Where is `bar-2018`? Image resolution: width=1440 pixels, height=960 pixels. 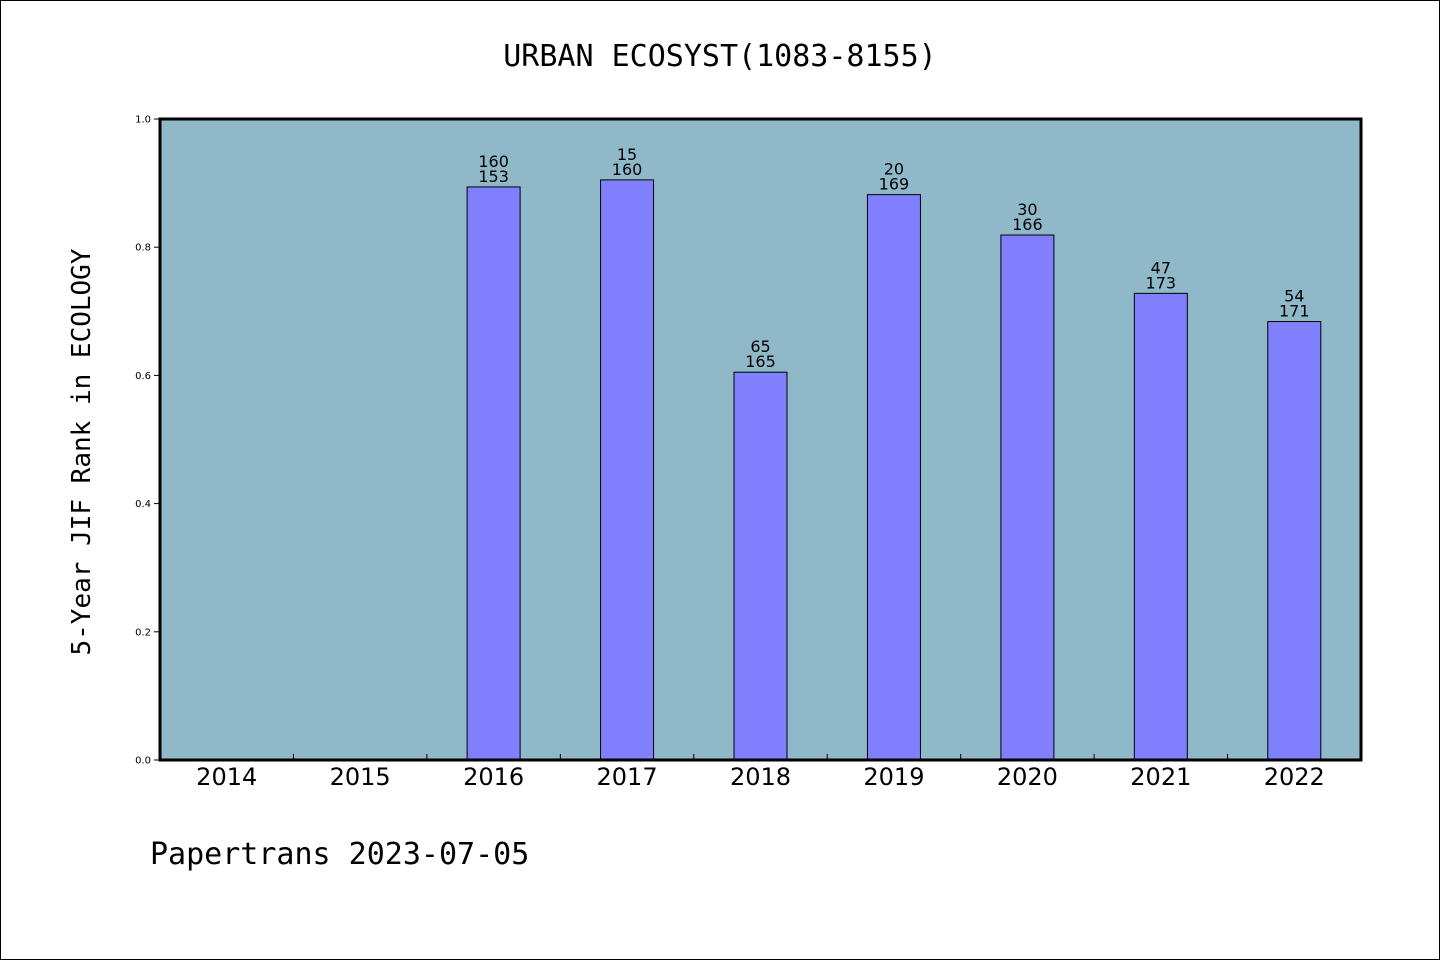 bar-2018 is located at coordinates (760, 566).